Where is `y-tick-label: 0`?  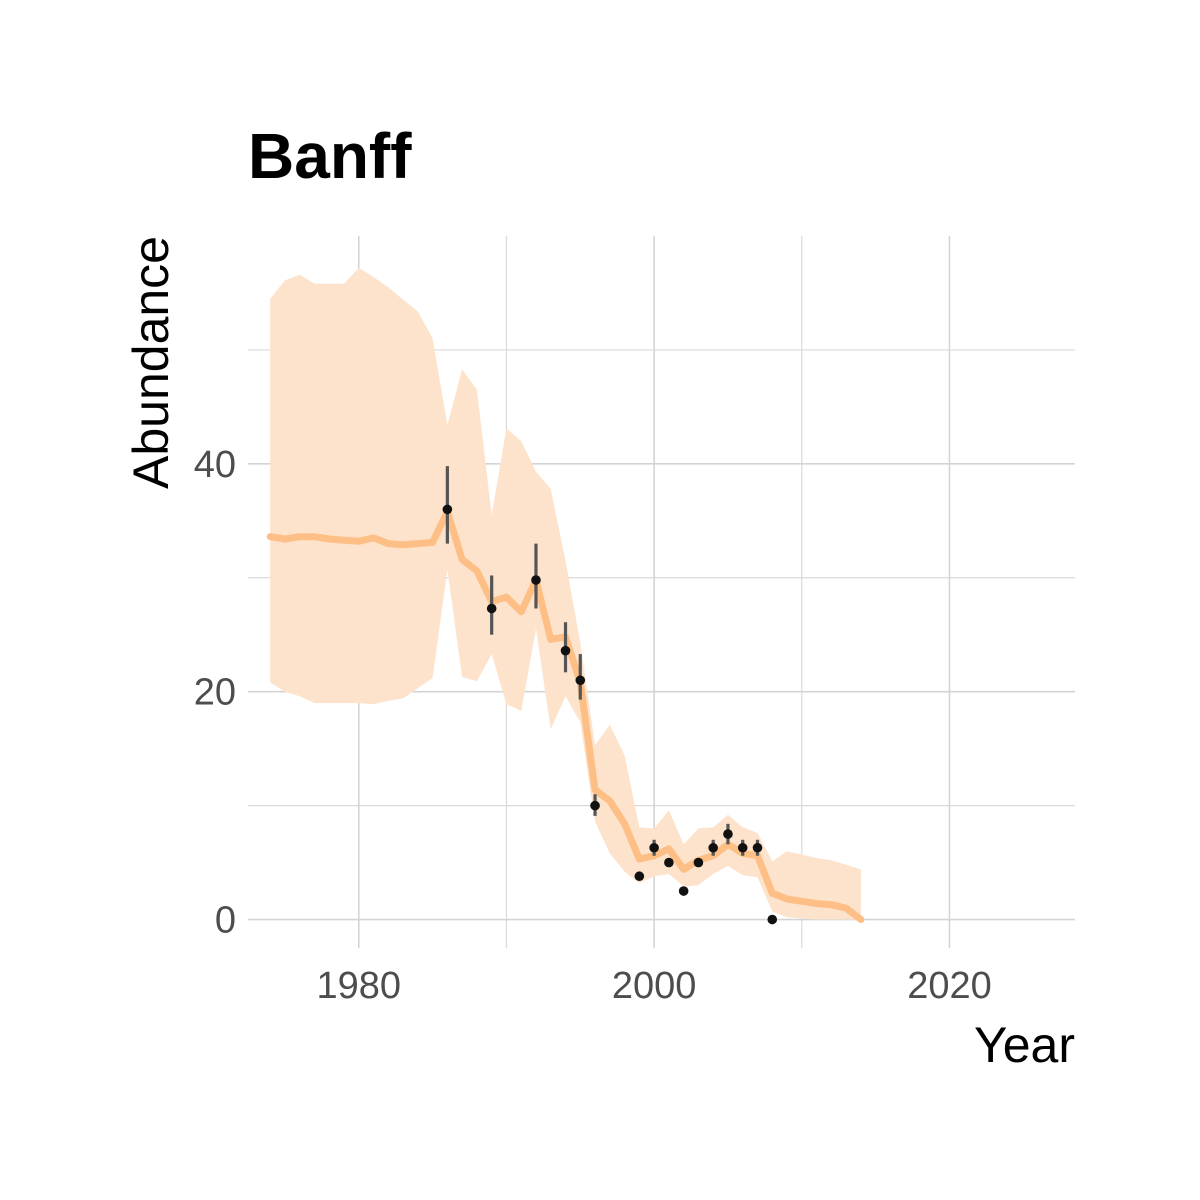 y-tick-label: 0 is located at coordinates (225, 921).